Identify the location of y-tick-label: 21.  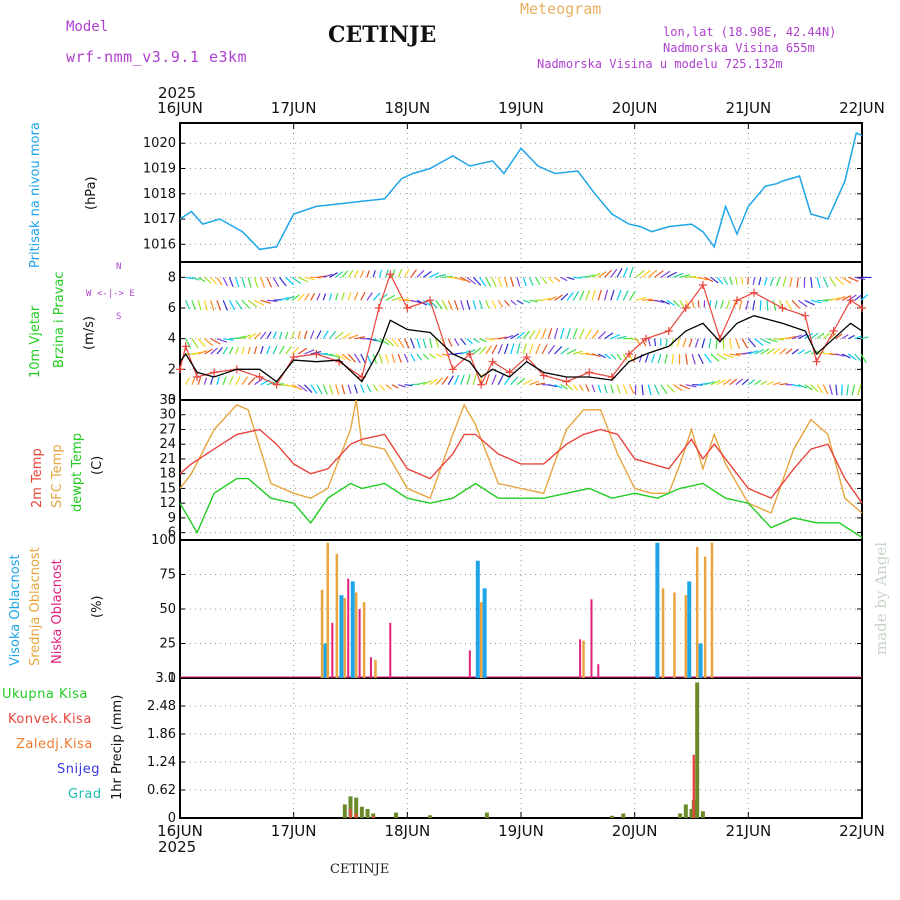
(167, 459).